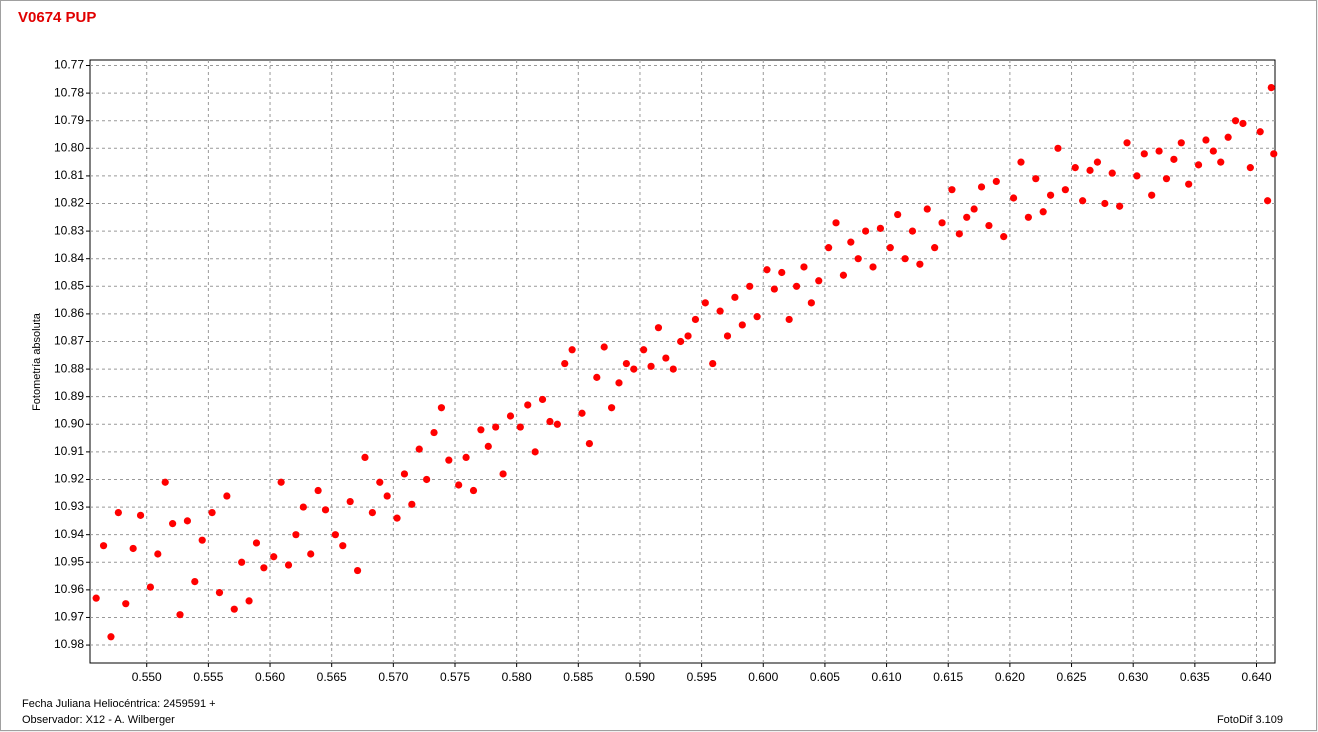  What do you see at coordinates (208, 677) in the screenshot?
I see `x-tick-label: 0.555` at bounding box center [208, 677].